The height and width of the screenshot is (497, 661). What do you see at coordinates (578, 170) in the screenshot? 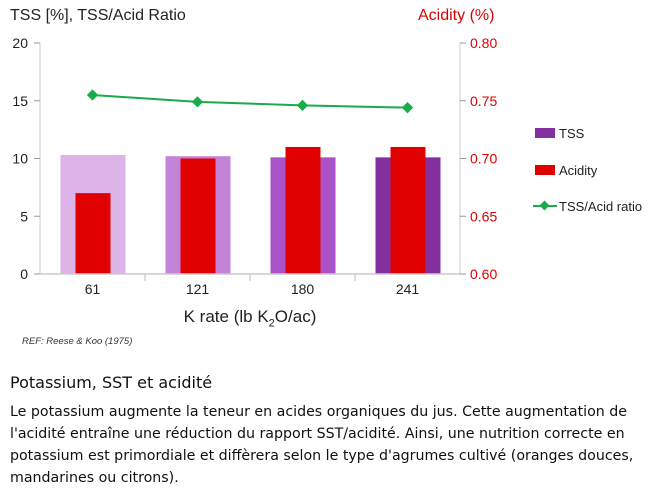
I see `legend-label: Acidity` at bounding box center [578, 170].